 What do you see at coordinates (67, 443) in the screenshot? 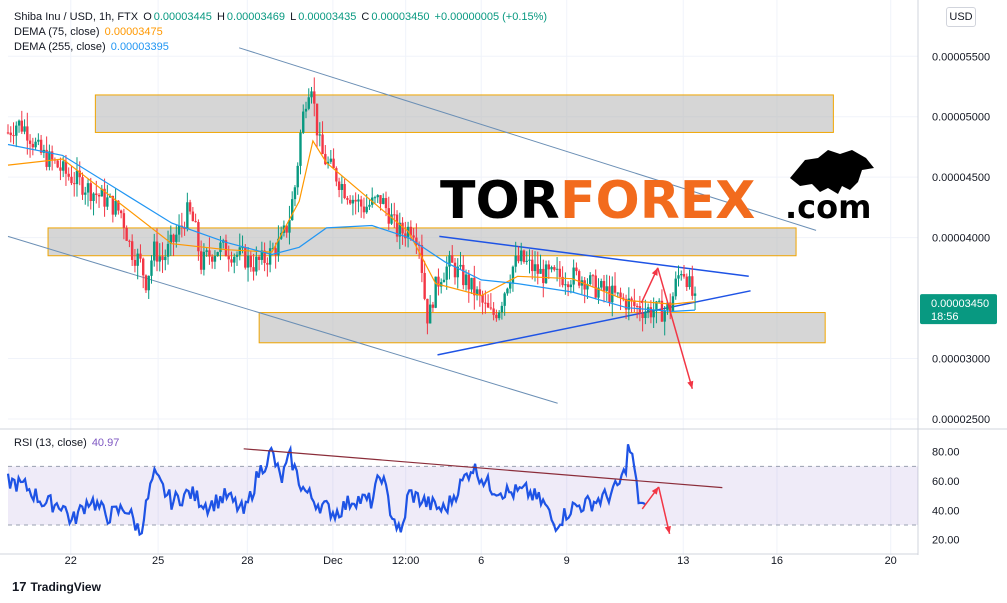
I see `legend-rsi: RSI (13, close) 40.97` at bounding box center [67, 443].